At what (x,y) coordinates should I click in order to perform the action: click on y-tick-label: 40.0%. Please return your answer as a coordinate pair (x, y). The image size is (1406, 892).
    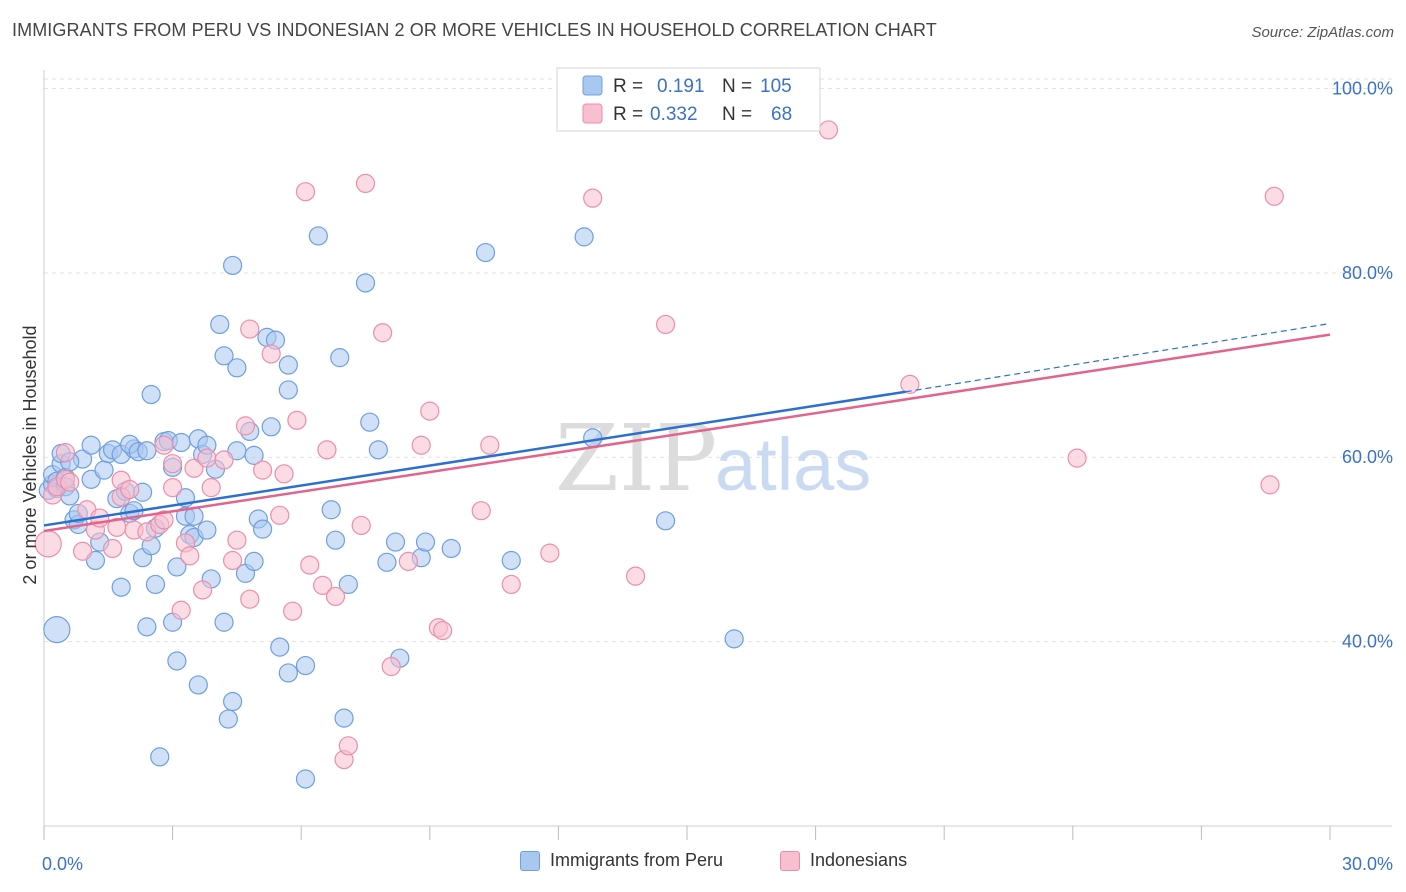
    Looking at the image, I should click on (1367, 642).